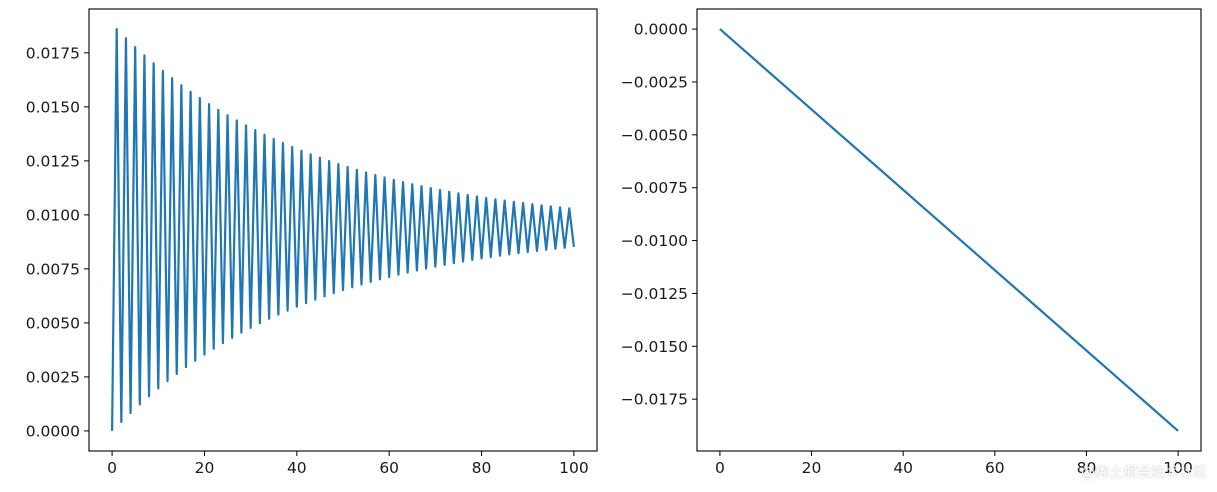  Describe the element at coordinates (654, 294) in the screenshot. I see `y-tick-label: −0.0125` at that location.